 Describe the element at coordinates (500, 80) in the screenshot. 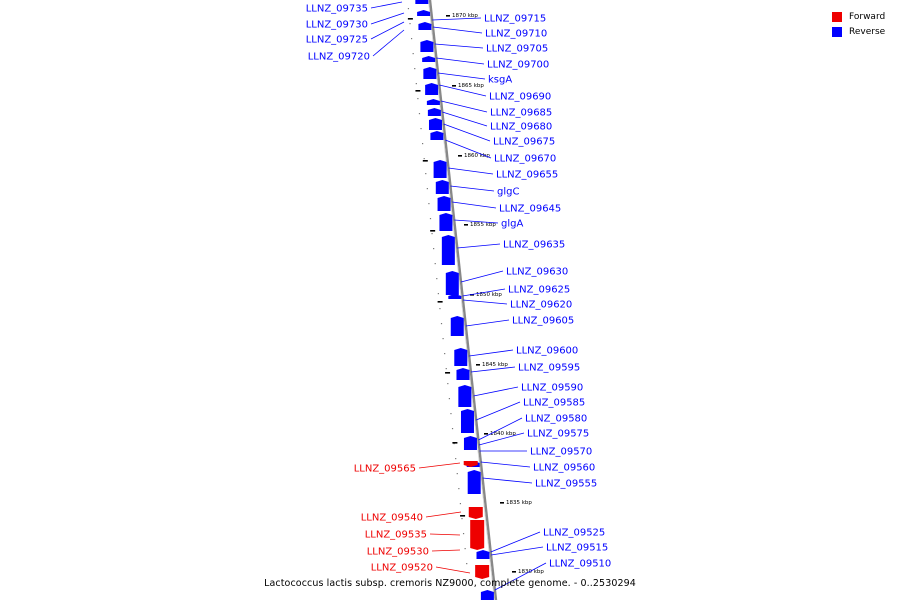

I see `gene-ksga-label: ksgA` at that location.